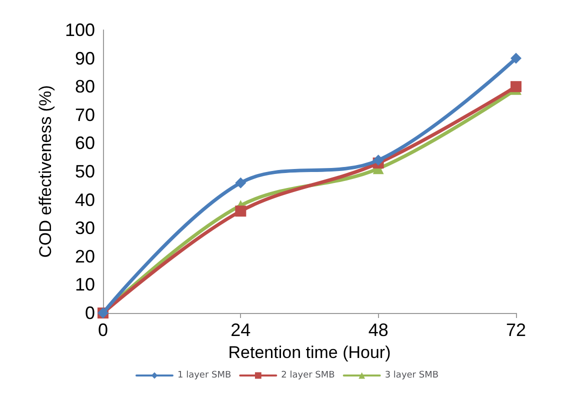 This screenshot has width=574, height=401. What do you see at coordinates (84, 228) in the screenshot?
I see `y-tick-label: 30` at bounding box center [84, 228].